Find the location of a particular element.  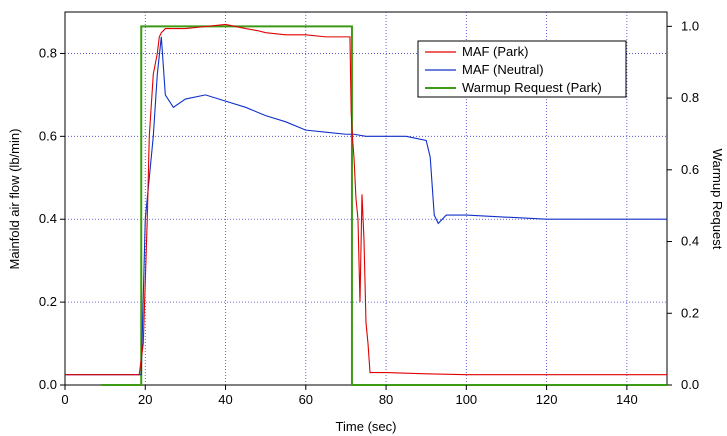

x-tick-label: 20 is located at coordinates (145, 399).